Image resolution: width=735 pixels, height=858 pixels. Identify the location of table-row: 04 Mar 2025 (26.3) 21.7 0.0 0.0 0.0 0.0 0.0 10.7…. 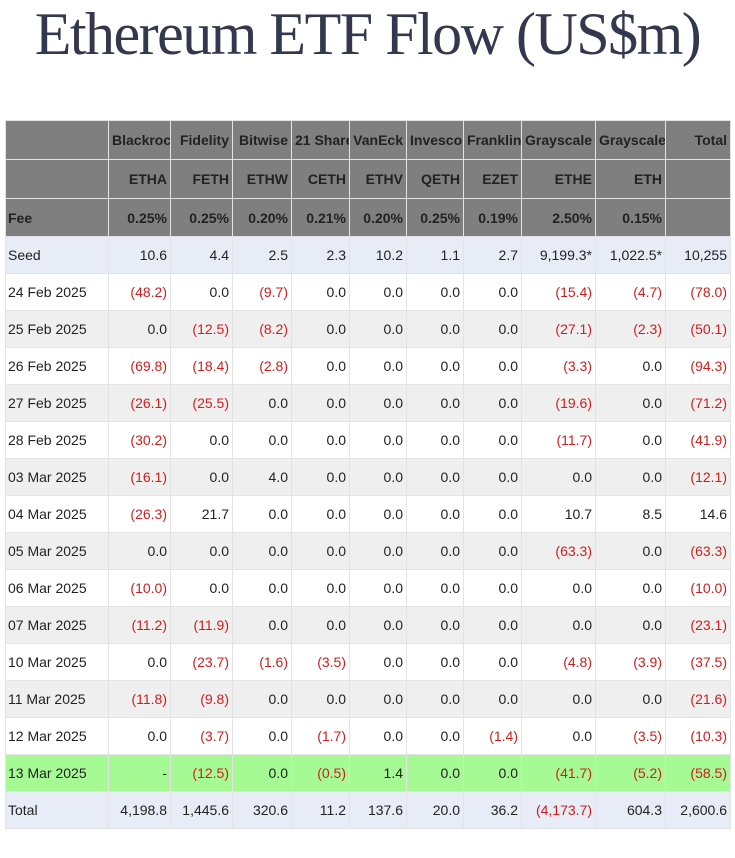
(368, 514).